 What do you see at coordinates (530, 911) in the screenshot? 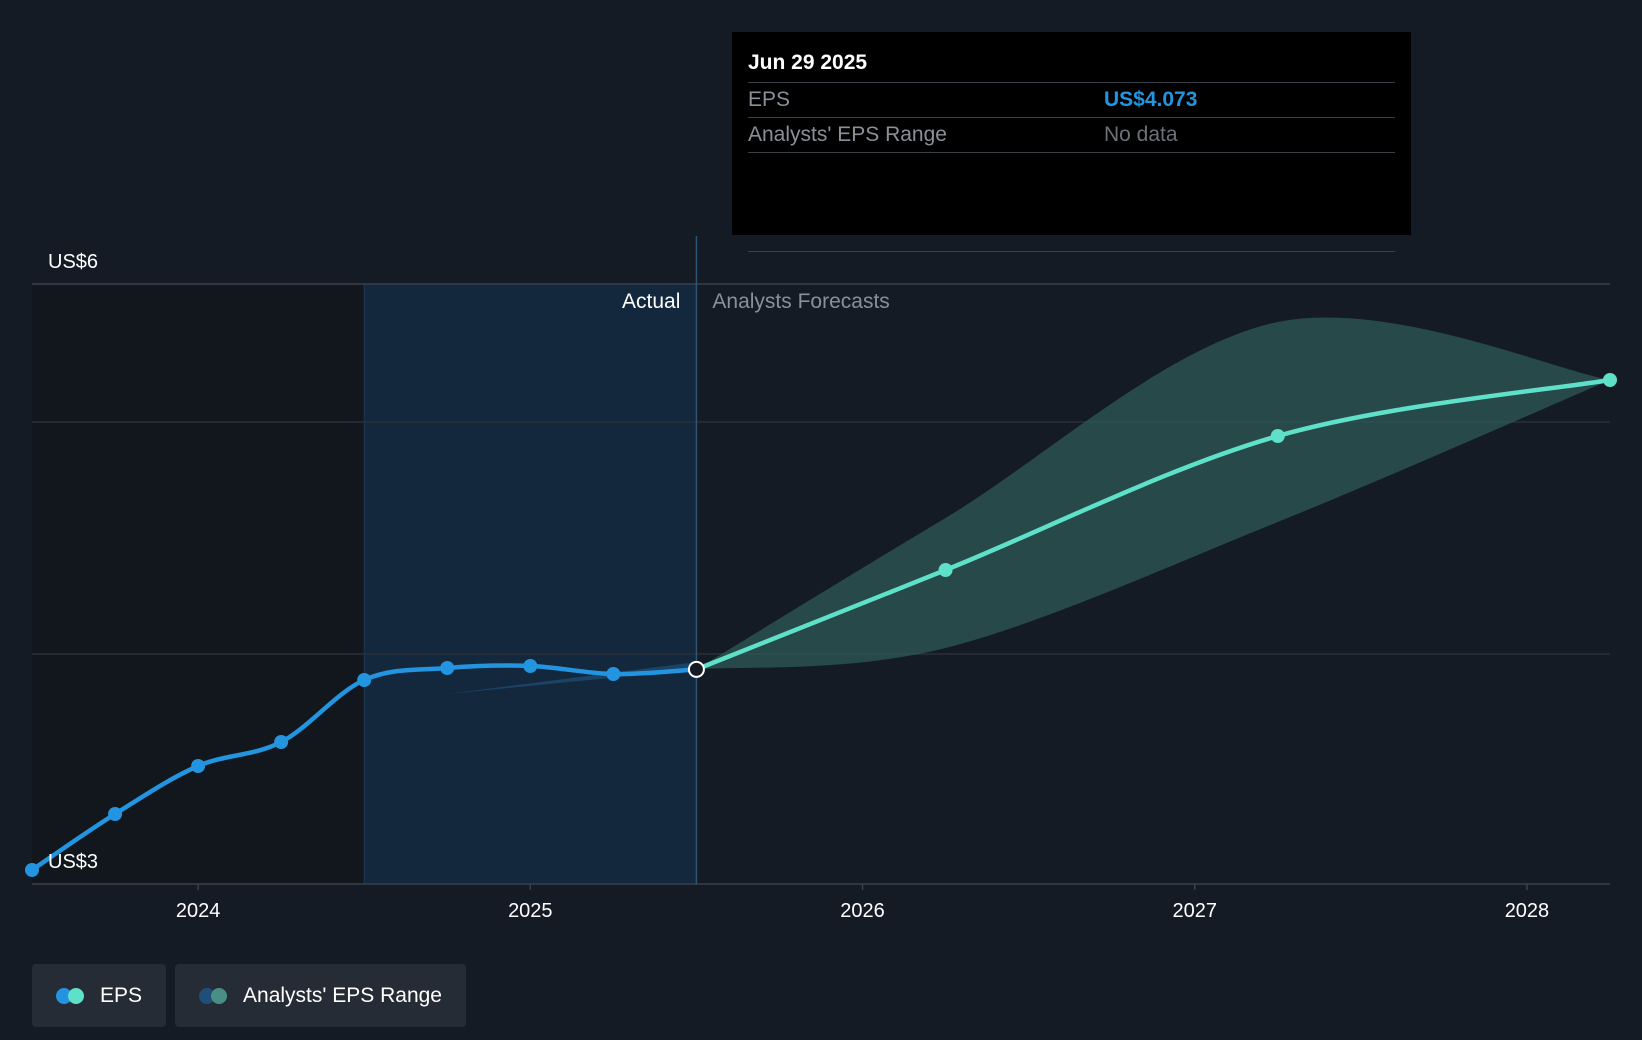
I see `x-tick-label: 2025` at bounding box center [530, 911].